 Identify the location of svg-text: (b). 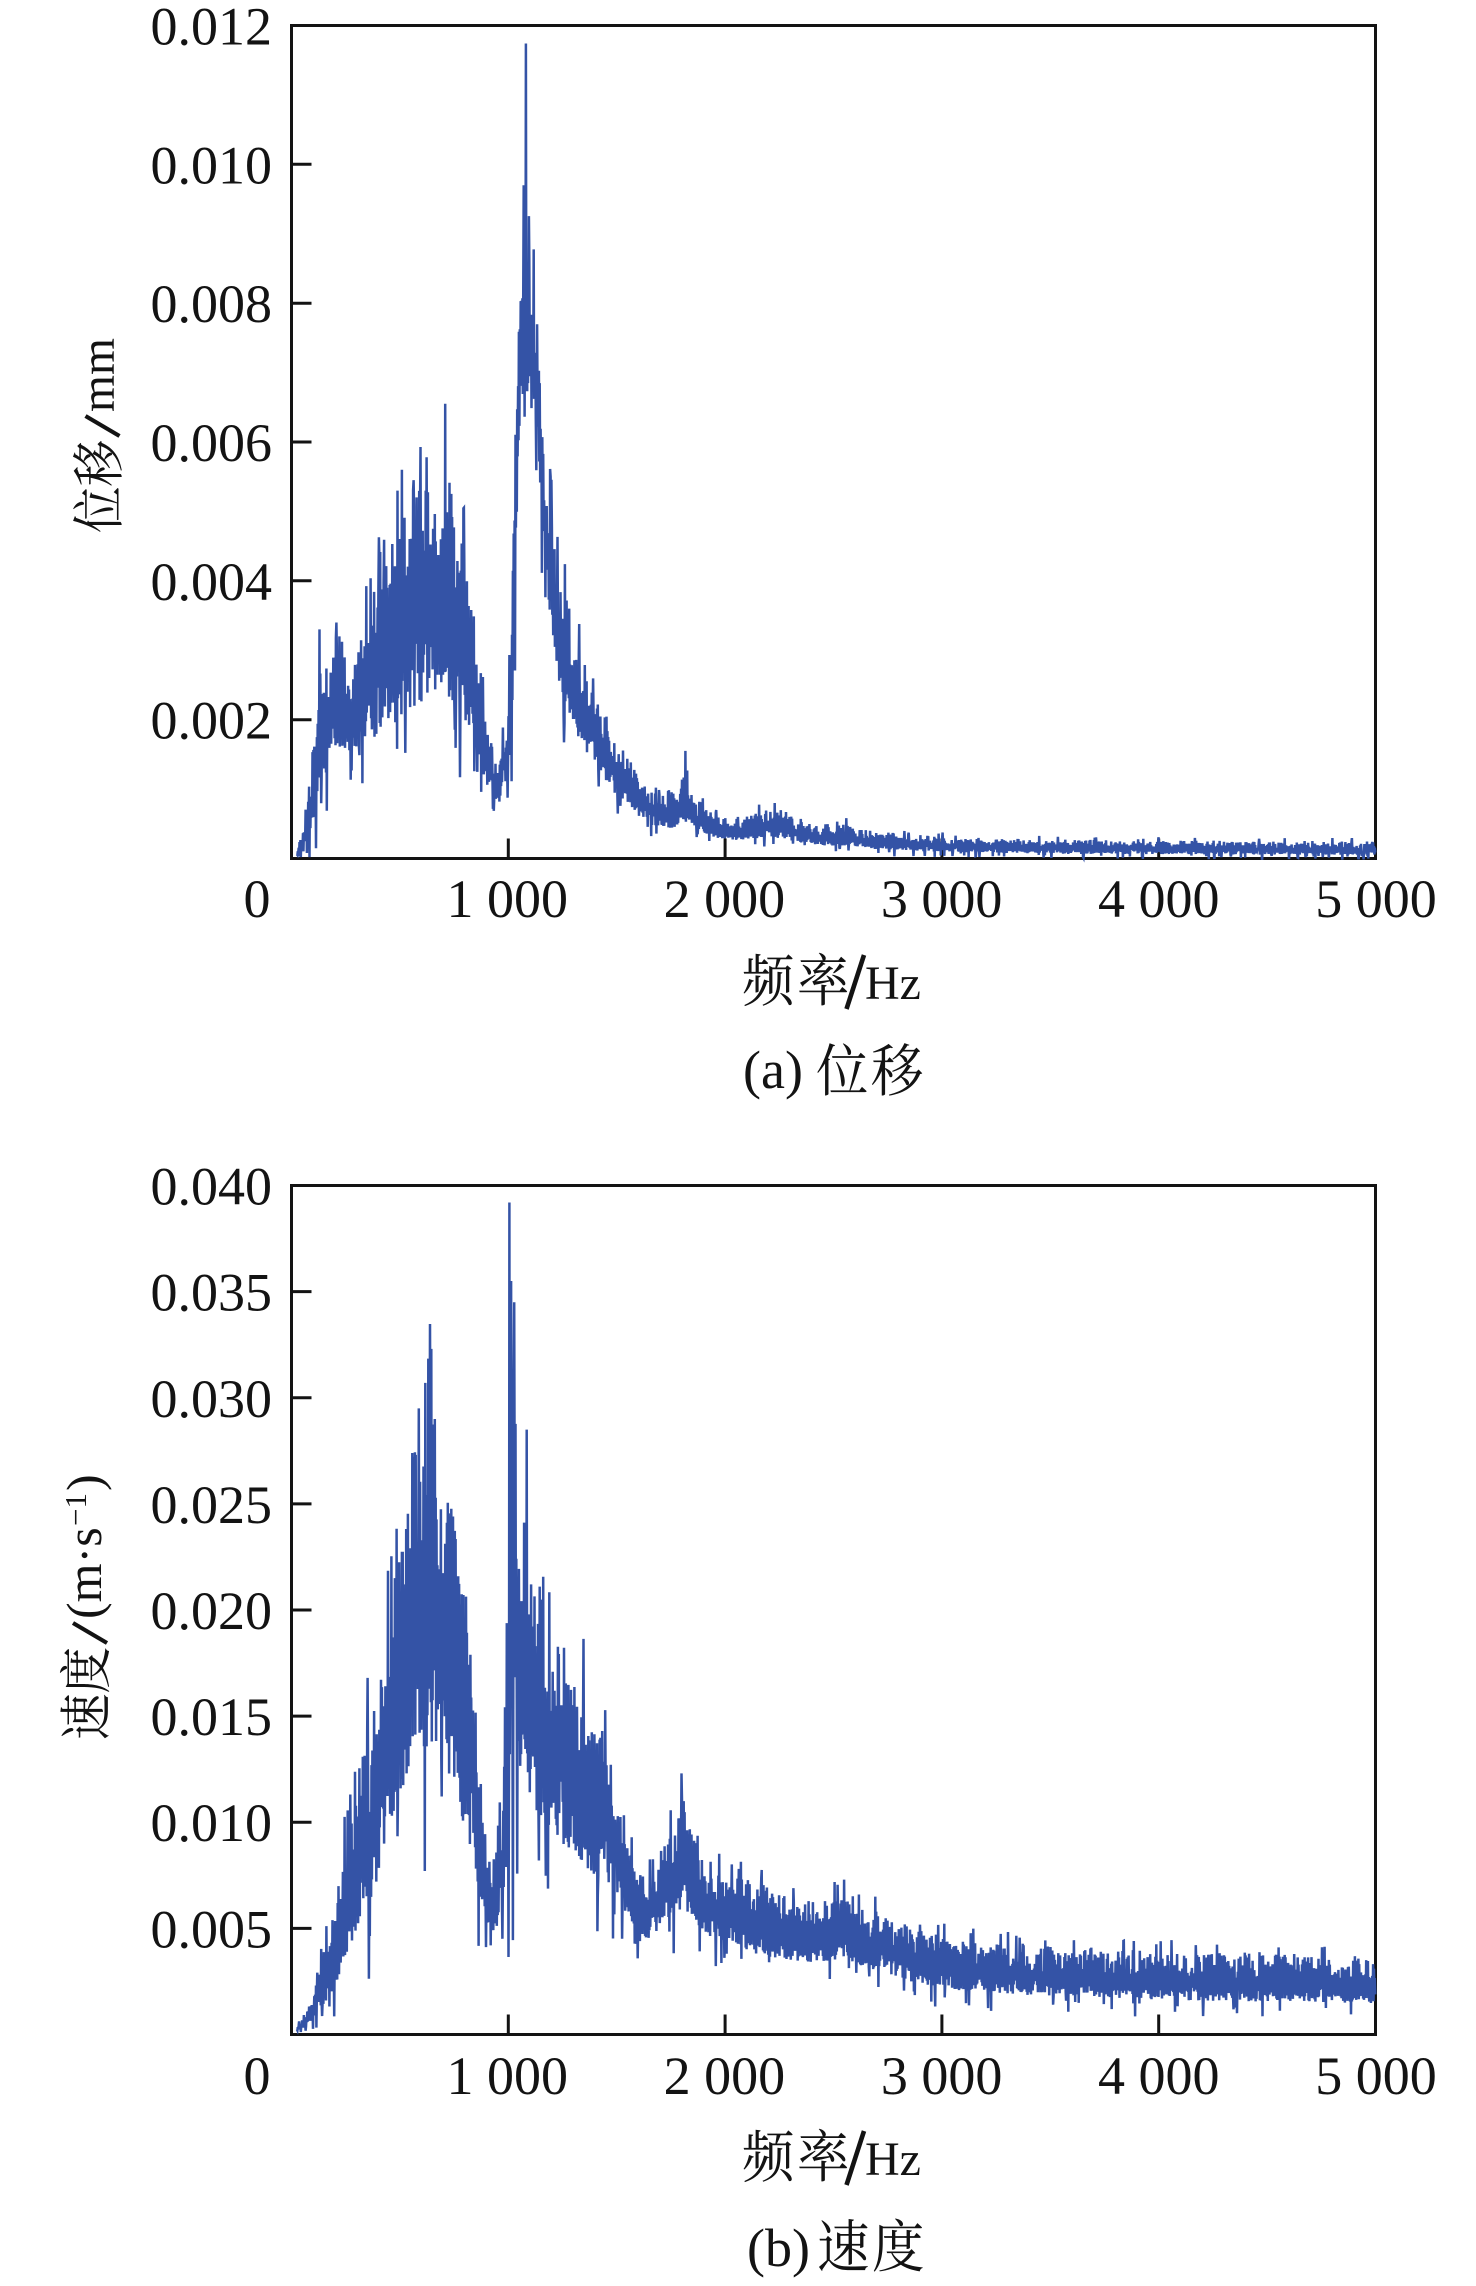
(778, 2248).